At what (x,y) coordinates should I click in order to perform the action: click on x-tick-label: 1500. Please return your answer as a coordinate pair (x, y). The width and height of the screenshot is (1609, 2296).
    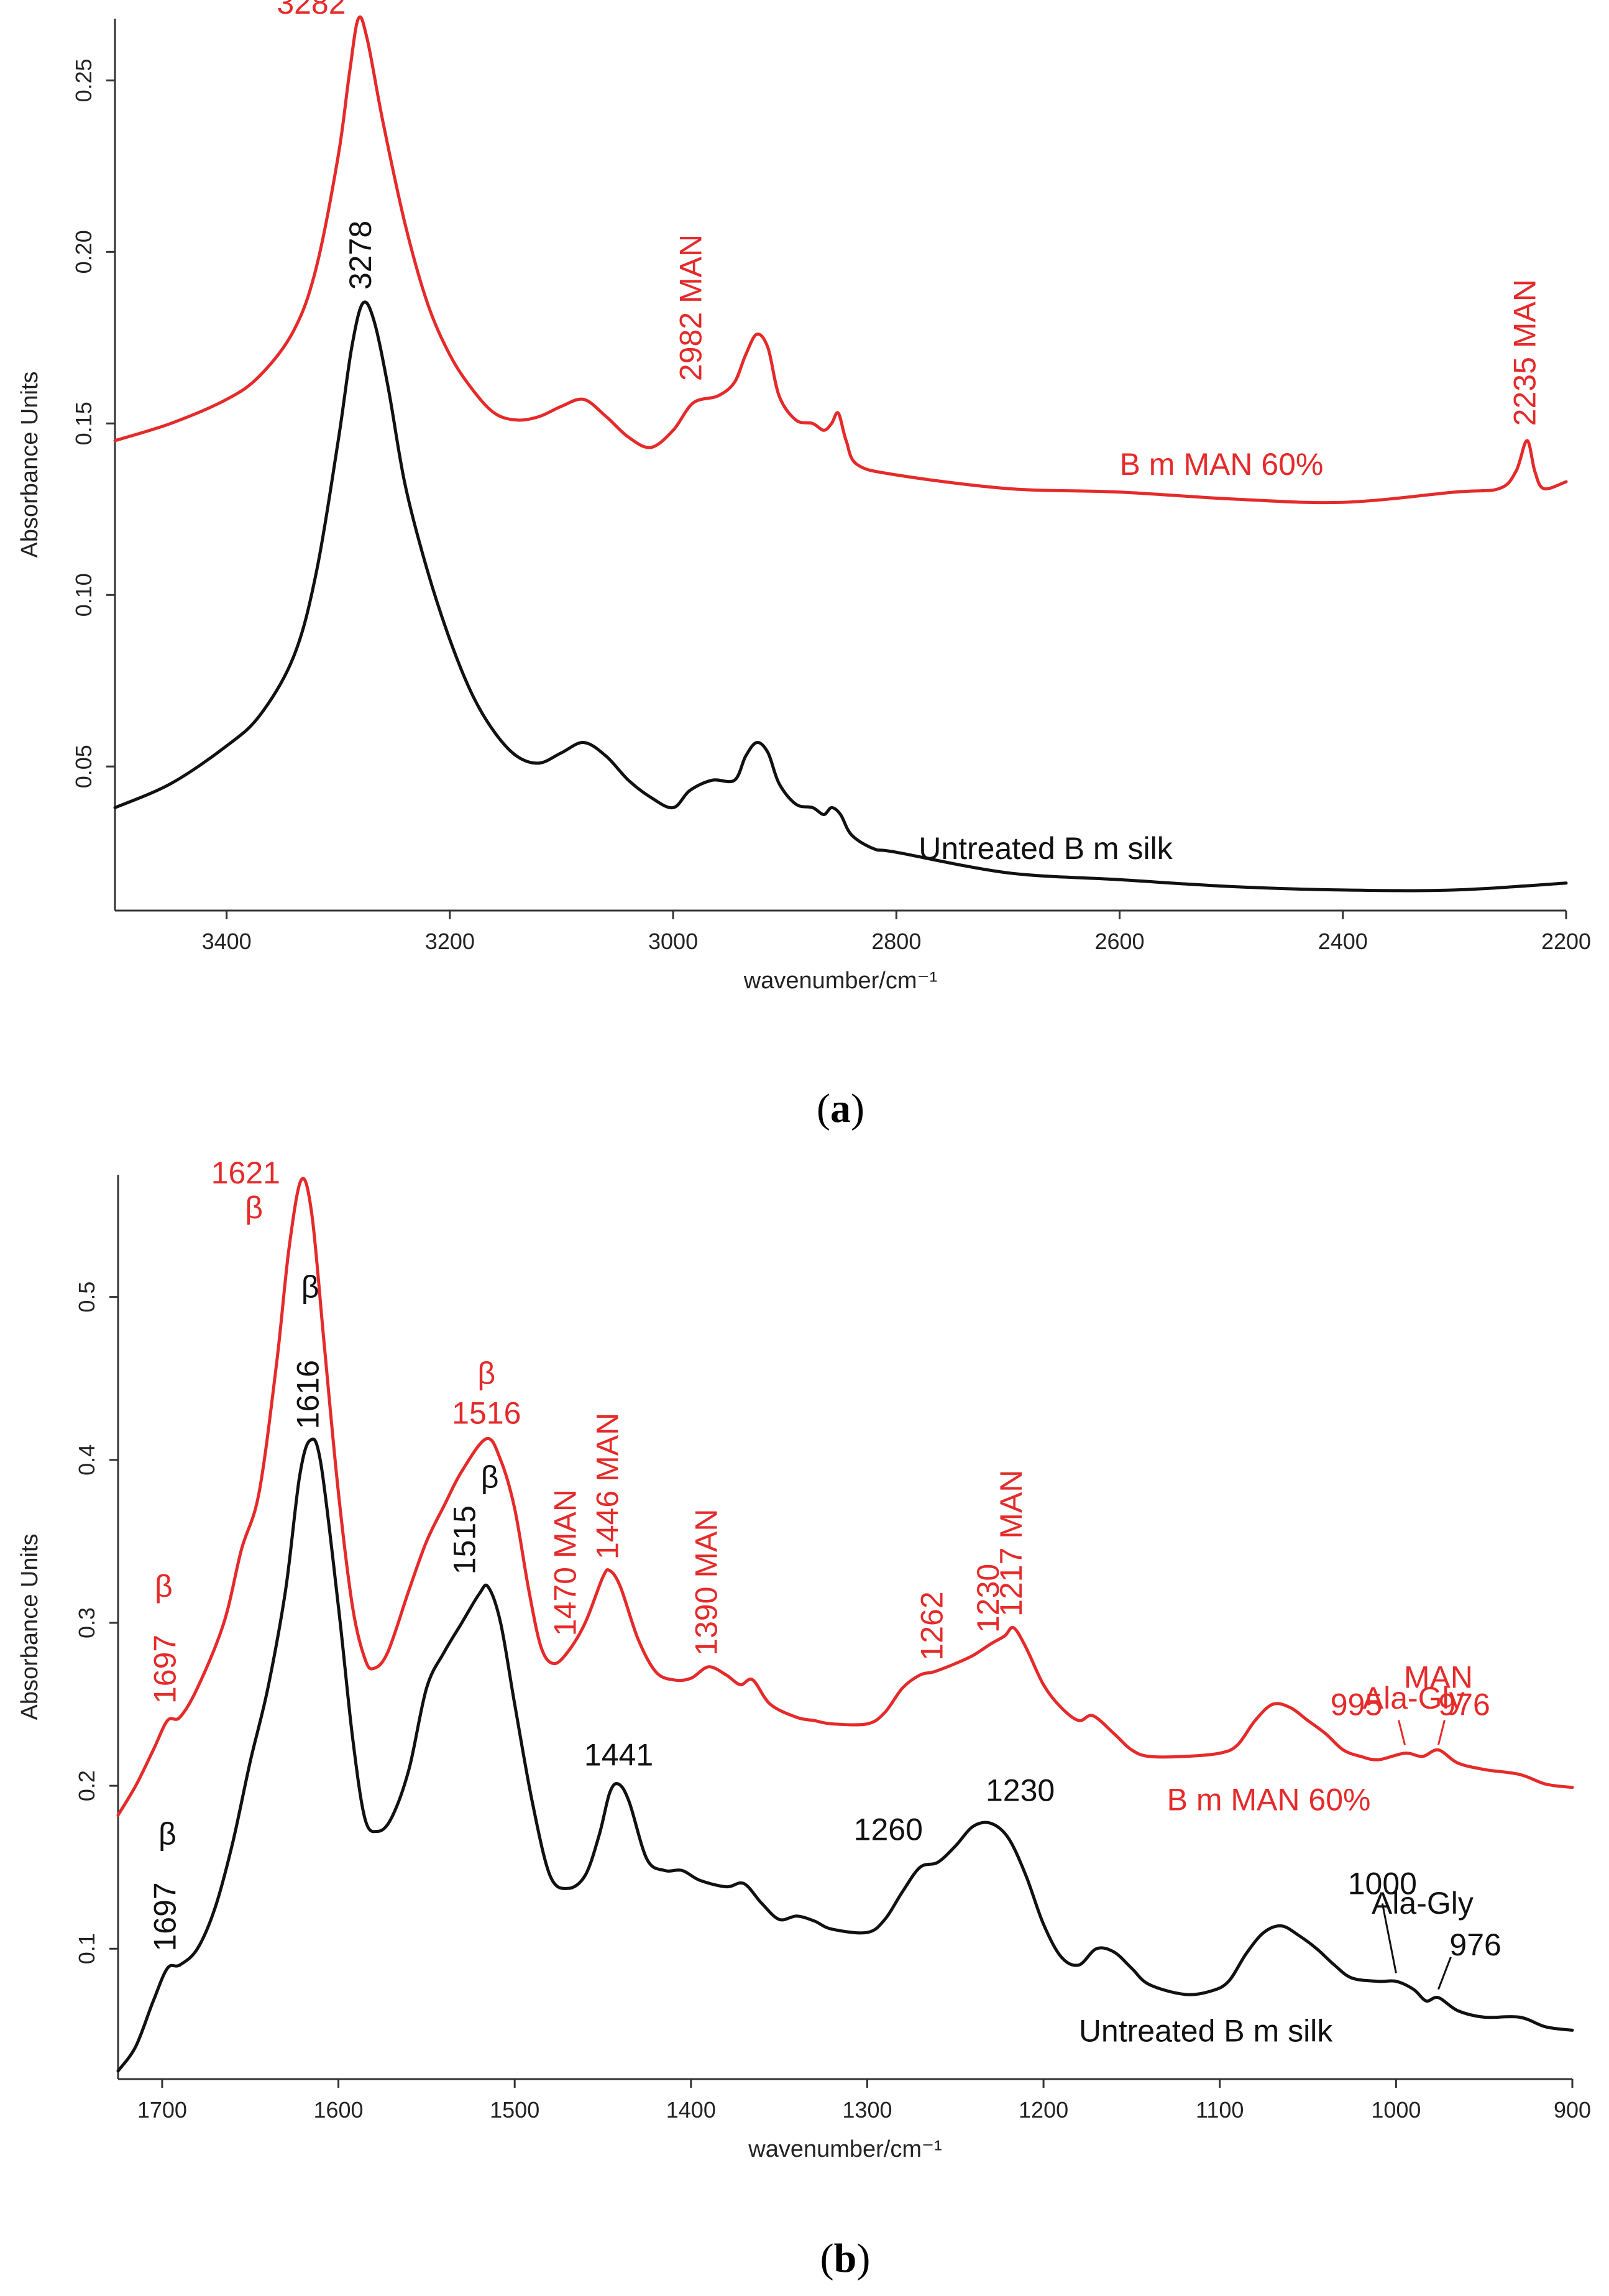
    Looking at the image, I should click on (514, 2110).